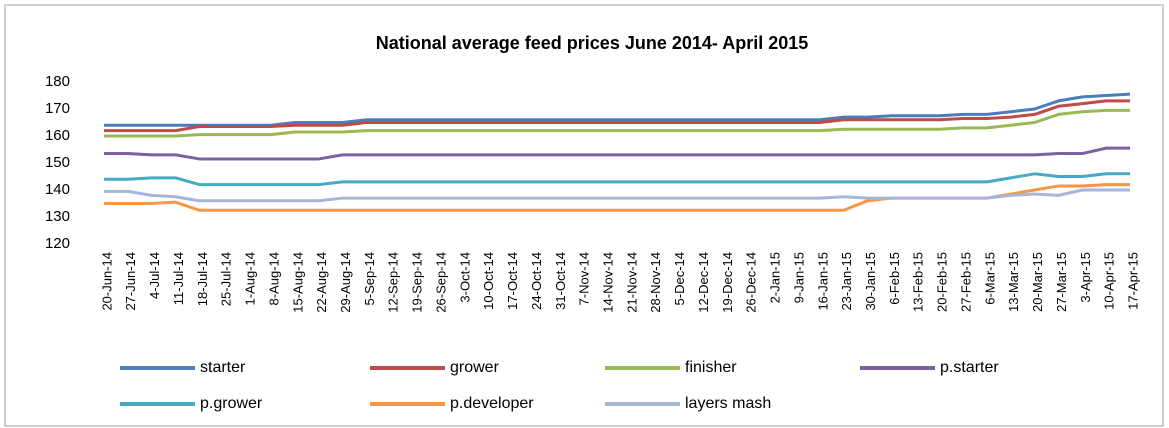 Image resolution: width=1169 pixels, height=428 pixels. Describe the element at coordinates (57, 243) in the screenshot. I see `y-tick-label: 120` at that location.